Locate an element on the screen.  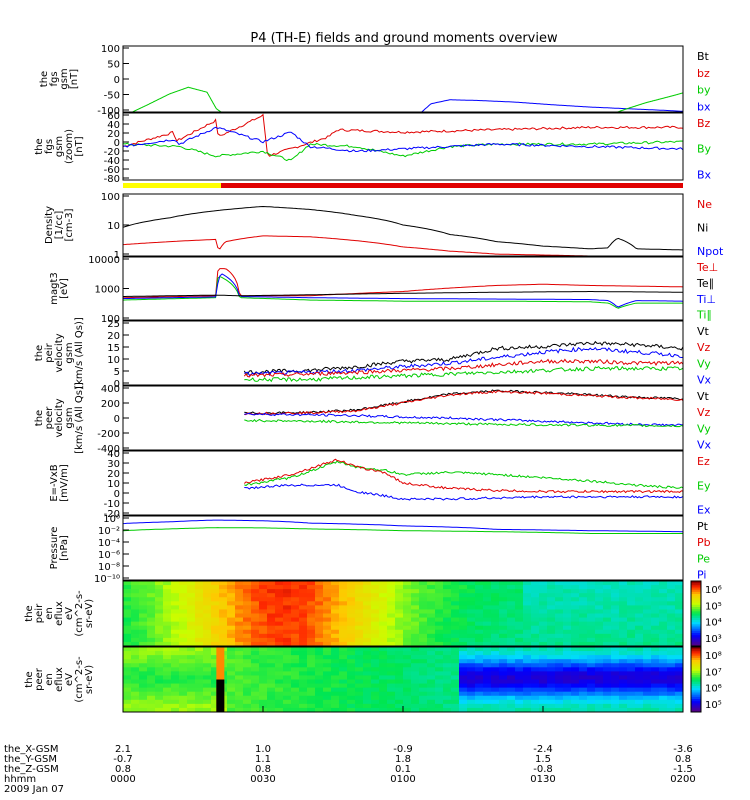
legend-entry: Vy is located at coordinates (704, 363).